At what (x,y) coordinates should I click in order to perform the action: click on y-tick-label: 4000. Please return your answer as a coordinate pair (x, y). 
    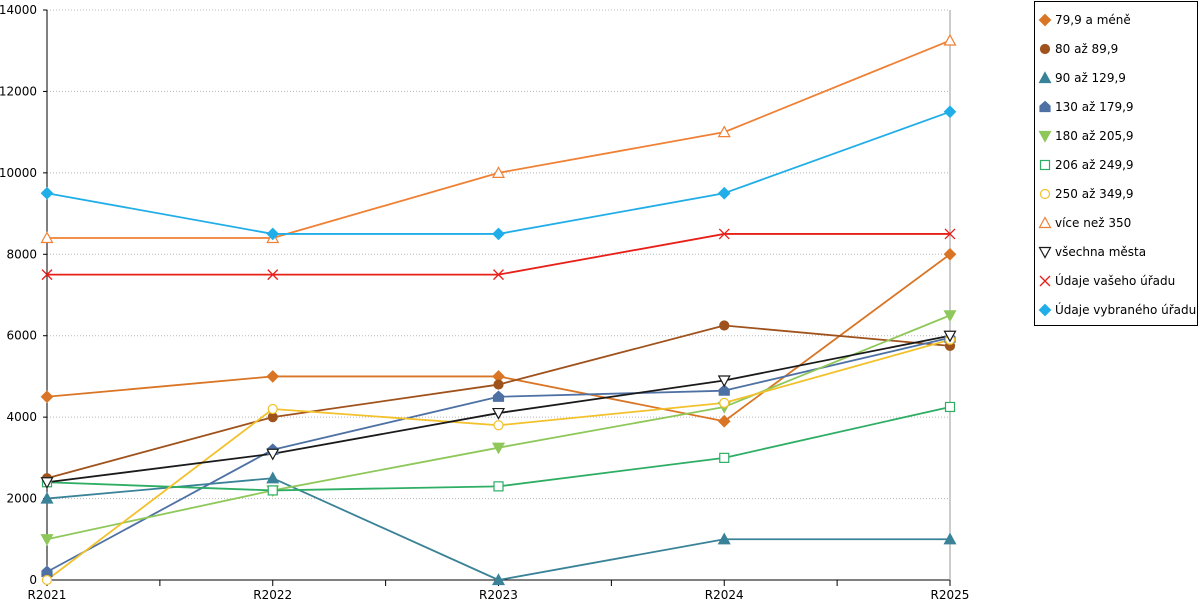
    Looking at the image, I should click on (21, 417).